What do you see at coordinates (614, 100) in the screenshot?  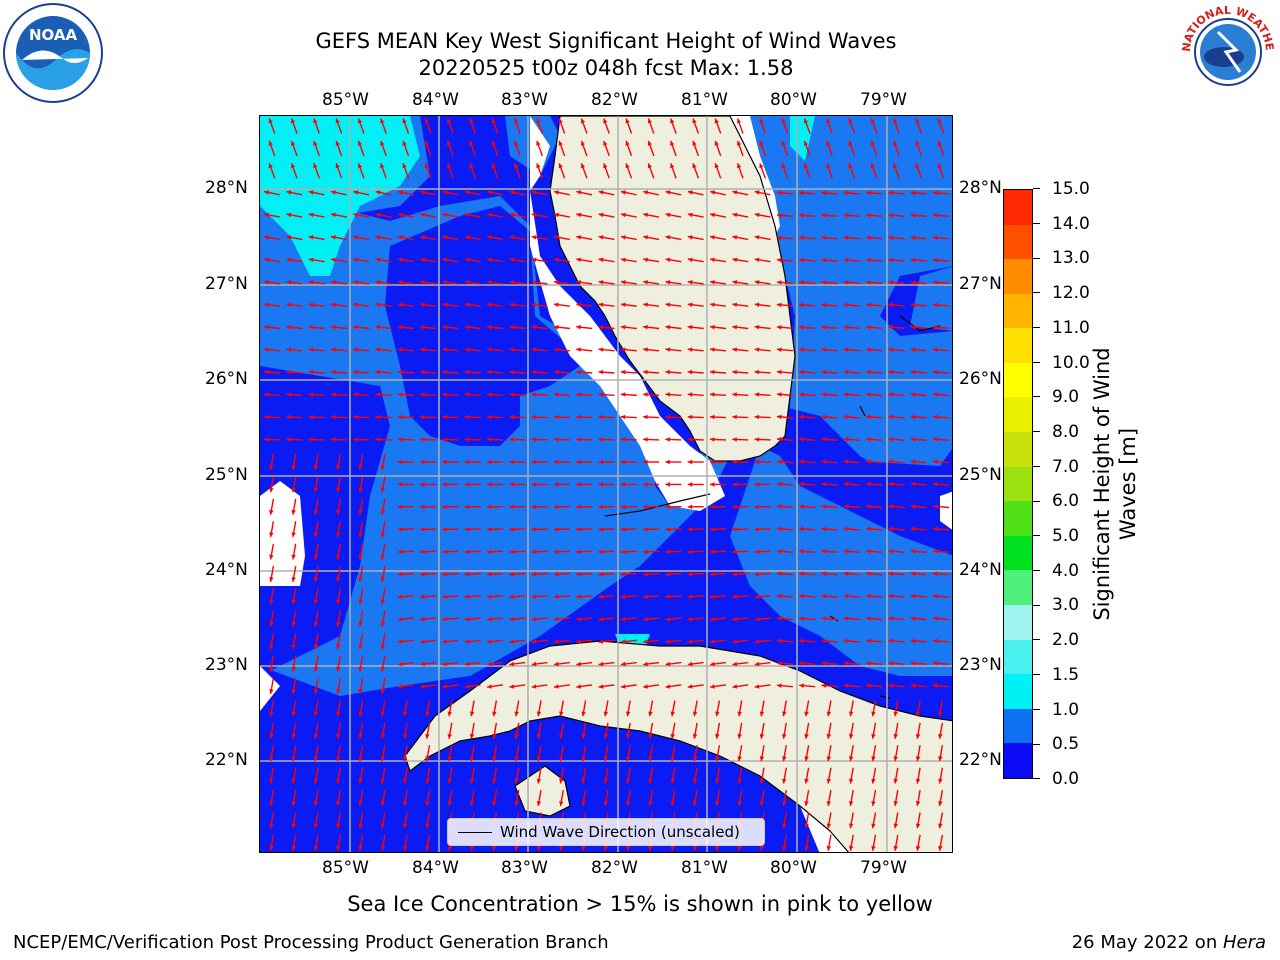 I see `top-lon-tick: 82°W` at bounding box center [614, 100].